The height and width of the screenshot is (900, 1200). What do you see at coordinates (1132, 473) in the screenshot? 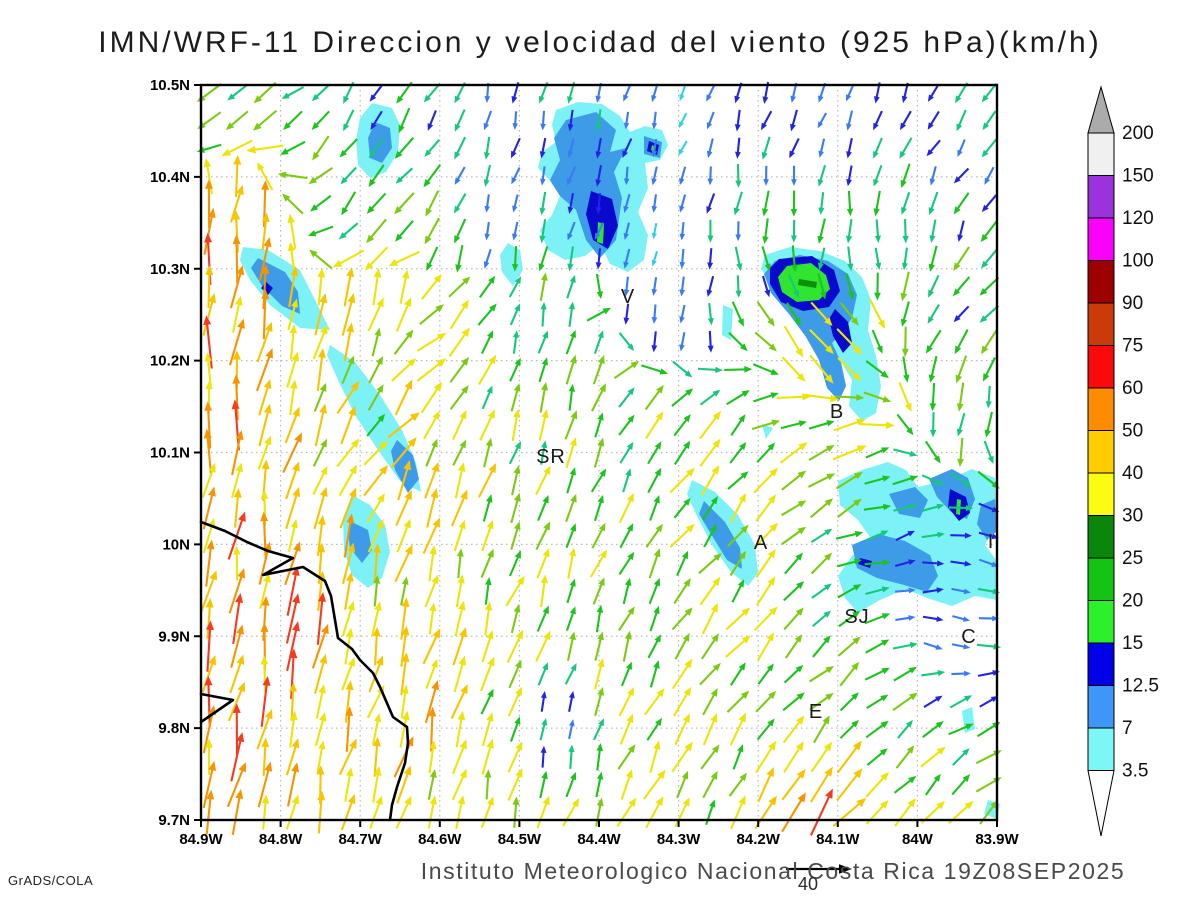
I see `svg-text: 40` at bounding box center [1132, 473].